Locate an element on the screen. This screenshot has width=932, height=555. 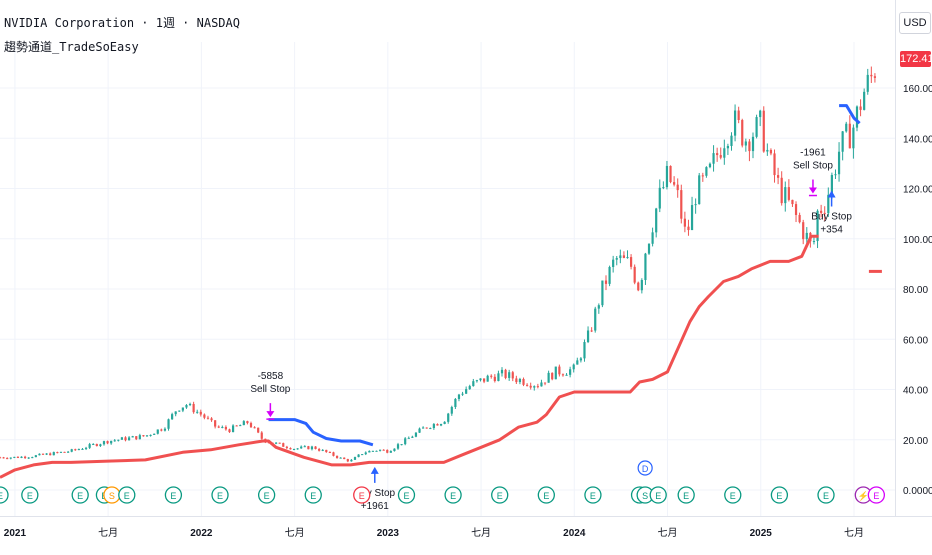
event-marker: S is located at coordinates (112, 495).